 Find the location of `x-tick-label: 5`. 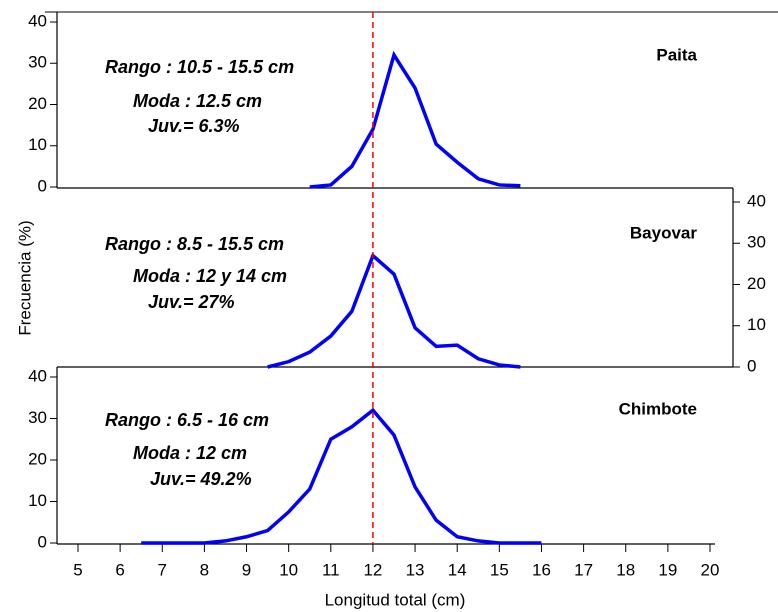

x-tick-label: 5 is located at coordinates (77, 569).